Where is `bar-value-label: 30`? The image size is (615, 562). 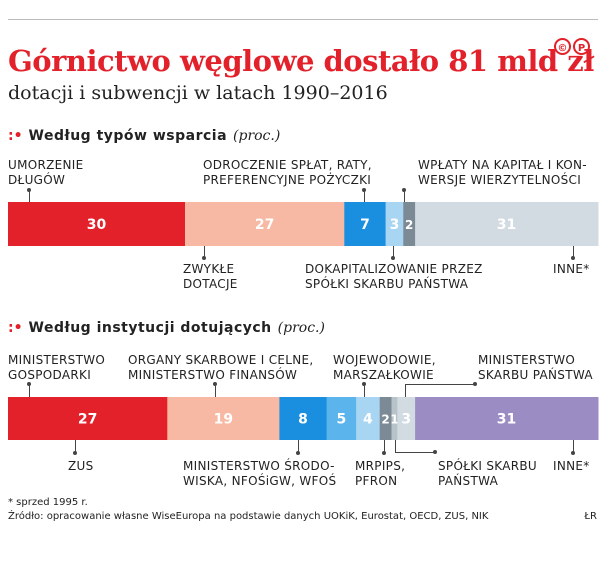
bar-value-label: 30 is located at coordinates (97, 225).